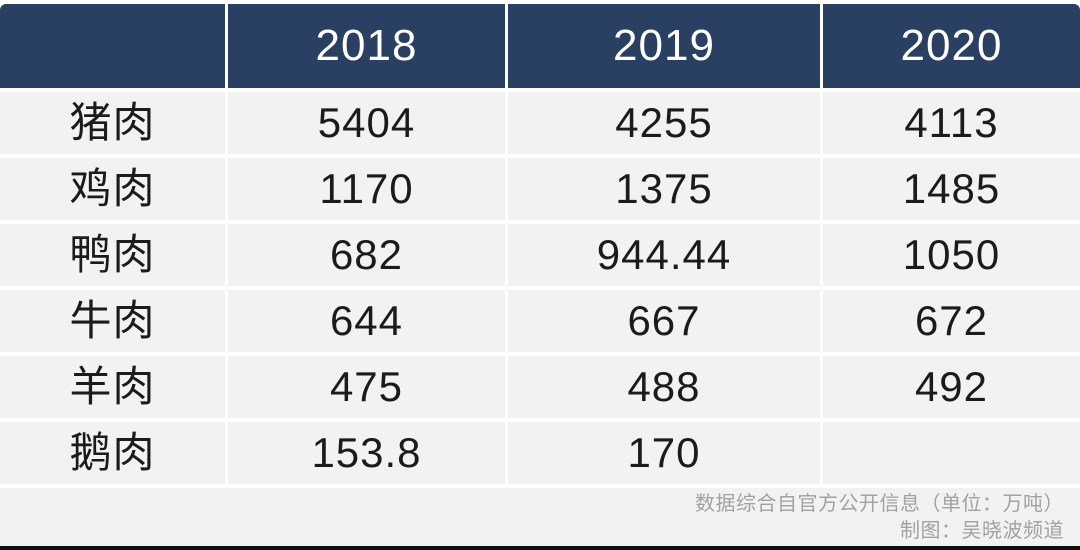  I want to click on cell-beef-2019: 667, so click(664, 321).